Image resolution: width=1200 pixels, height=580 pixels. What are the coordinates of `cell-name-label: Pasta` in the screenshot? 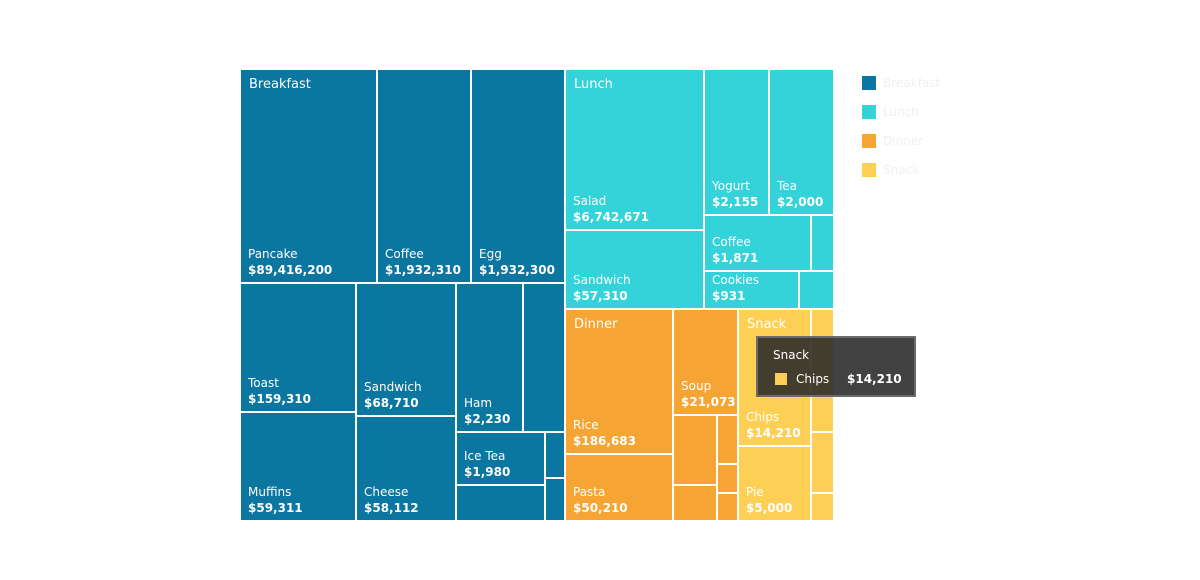 It's located at (589, 492).